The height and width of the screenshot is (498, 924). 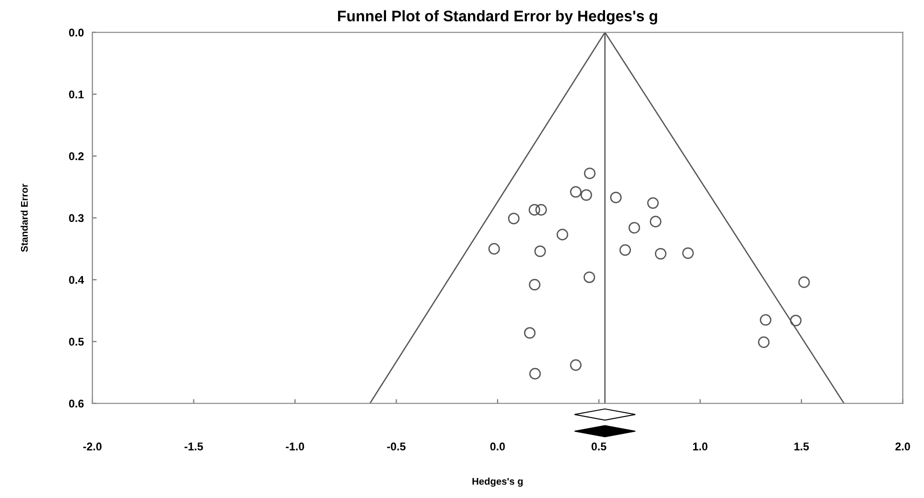 What do you see at coordinates (902, 446) in the screenshot?
I see `x-tick-label: 2.0` at bounding box center [902, 446].